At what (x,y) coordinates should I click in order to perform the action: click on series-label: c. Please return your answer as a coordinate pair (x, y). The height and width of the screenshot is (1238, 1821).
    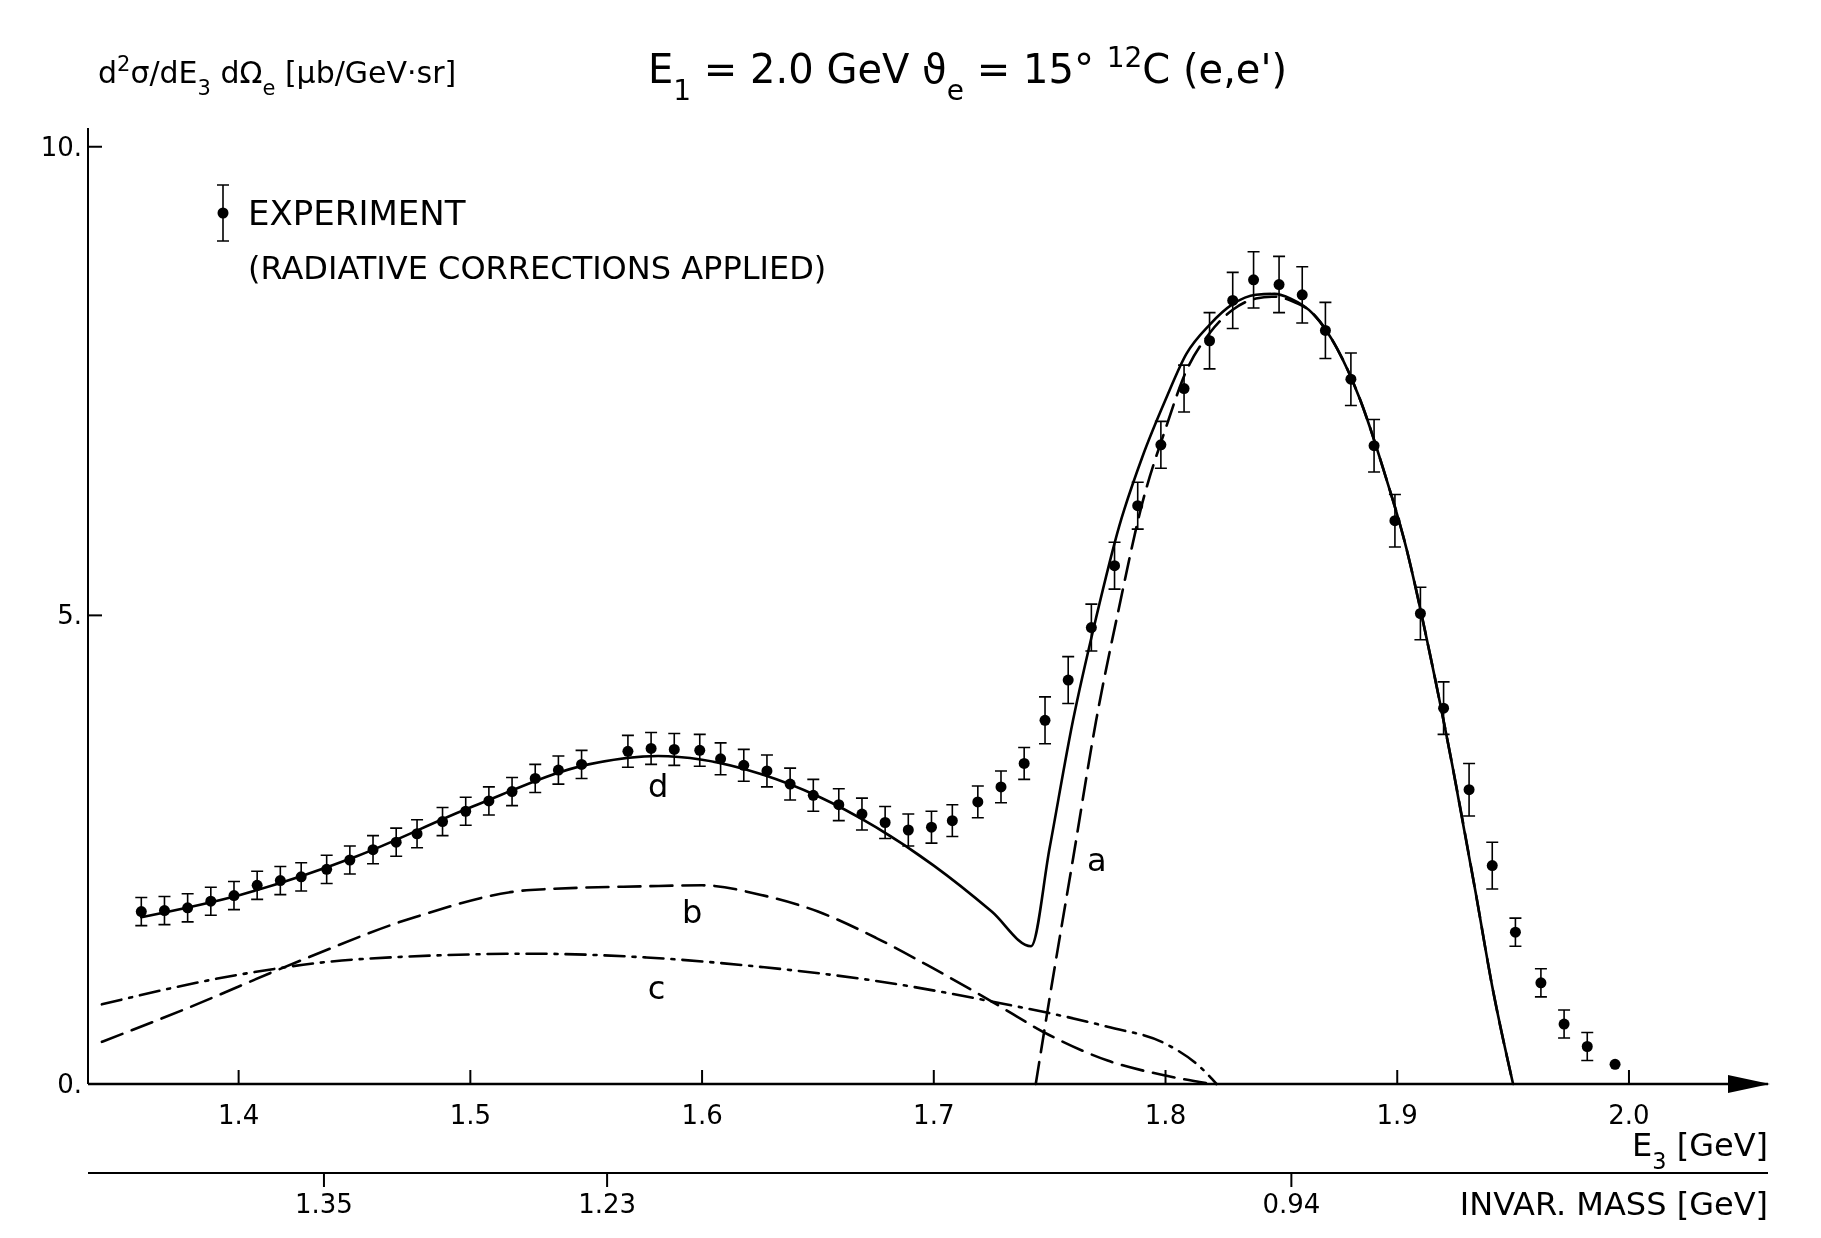
    Looking at the image, I should click on (656, 987).